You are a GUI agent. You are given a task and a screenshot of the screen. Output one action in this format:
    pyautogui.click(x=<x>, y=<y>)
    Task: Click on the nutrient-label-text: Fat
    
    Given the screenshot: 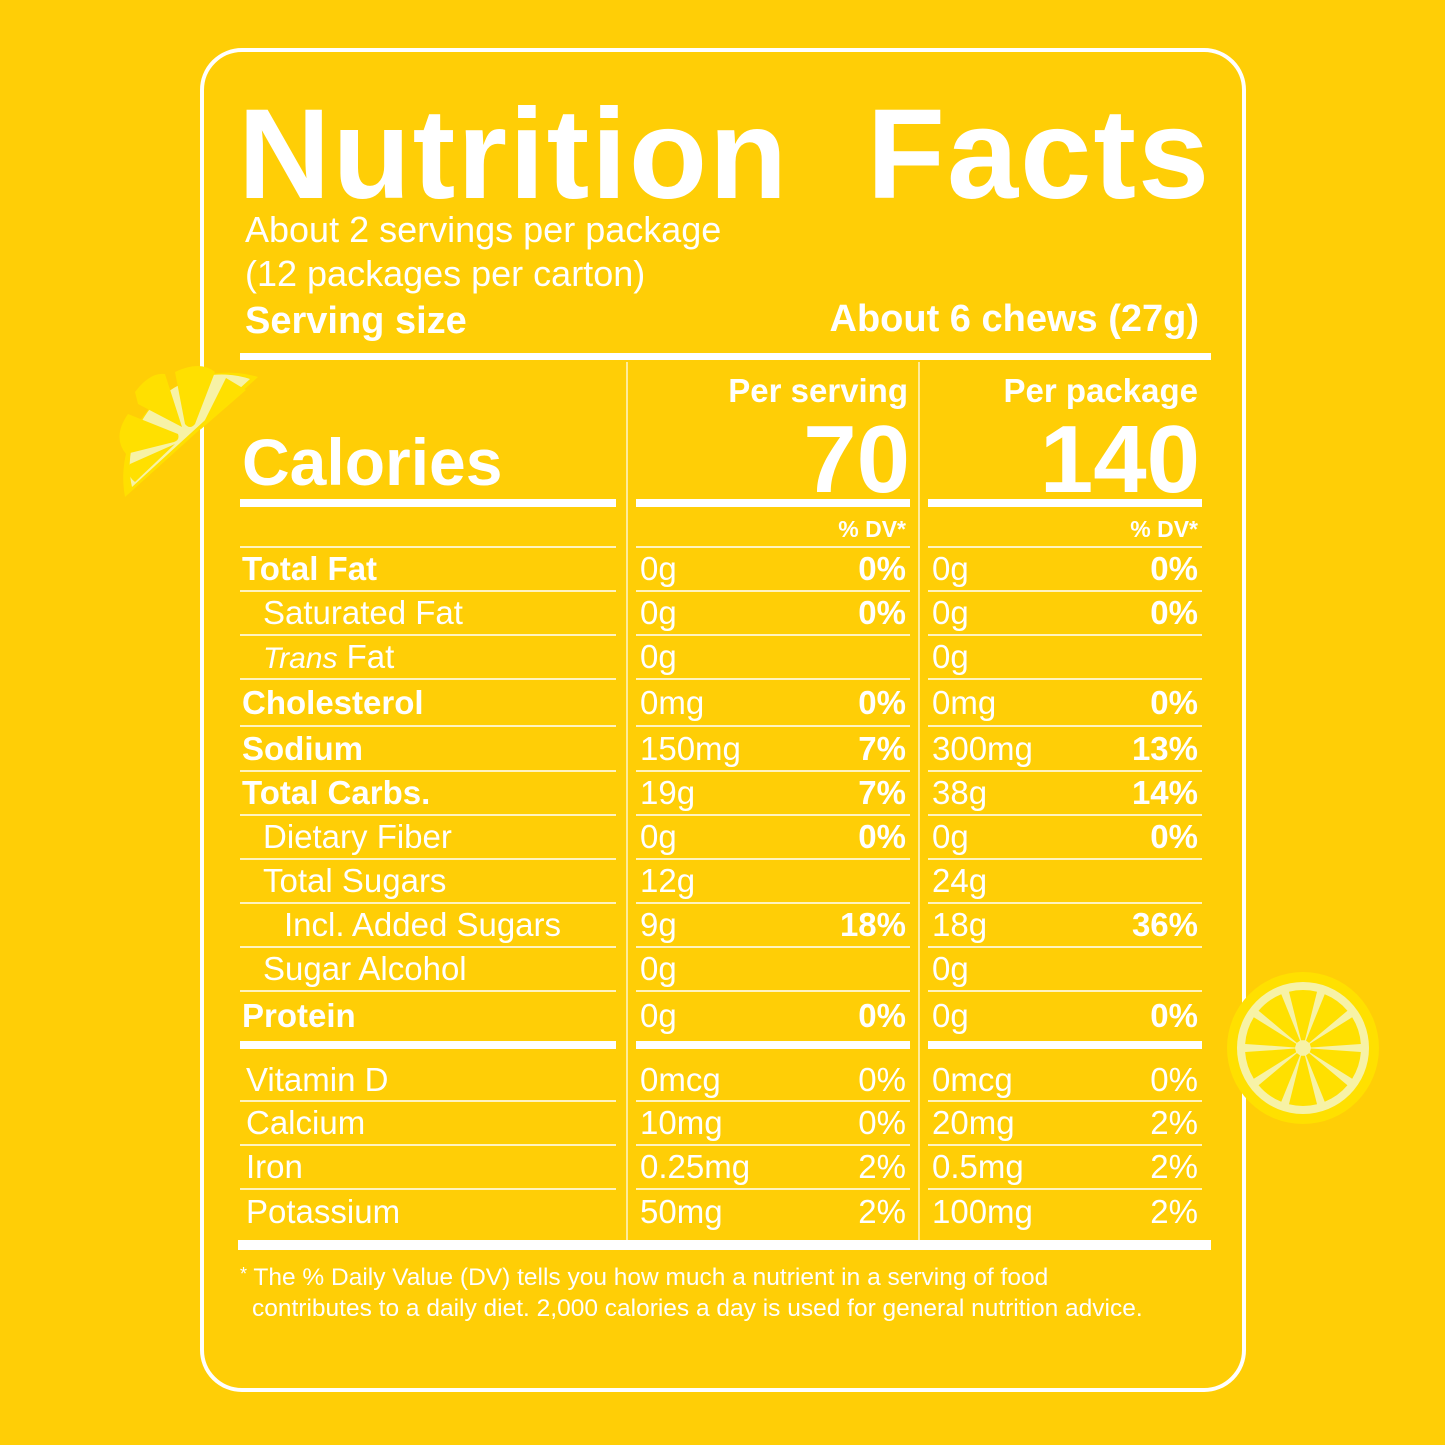 What is the action you would take?
    pyautogui.click(x=366, y=656)
    